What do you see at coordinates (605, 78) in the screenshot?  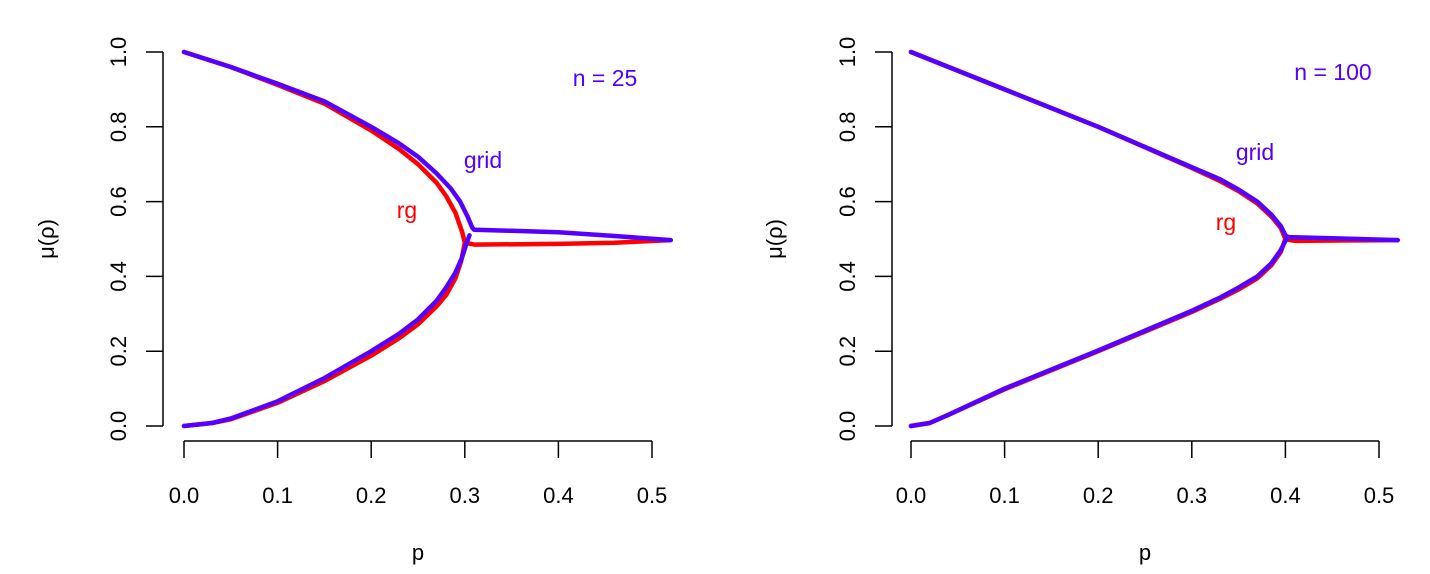 I see `annotation-n: n = 25` at bounding box center [605, 78].